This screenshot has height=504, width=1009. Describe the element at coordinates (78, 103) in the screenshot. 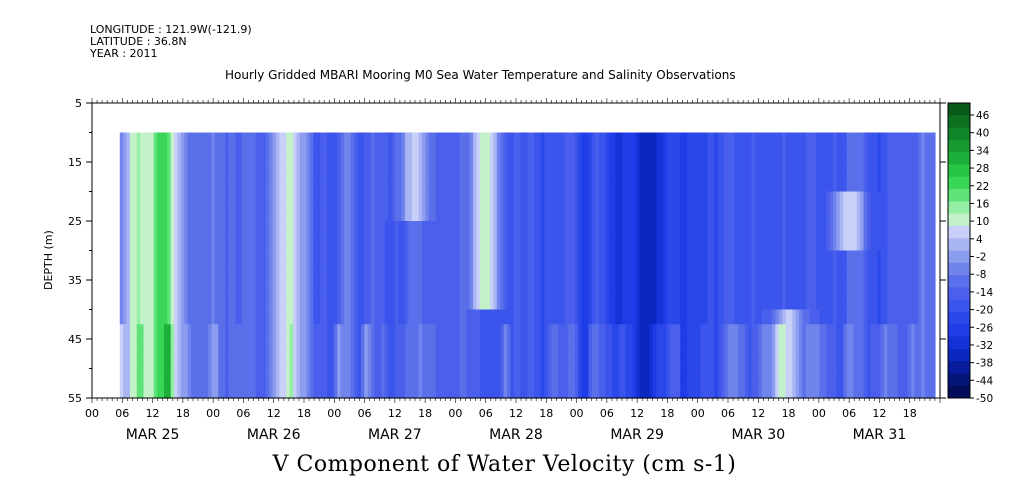

I see `y-tick-label: 5` at that location.